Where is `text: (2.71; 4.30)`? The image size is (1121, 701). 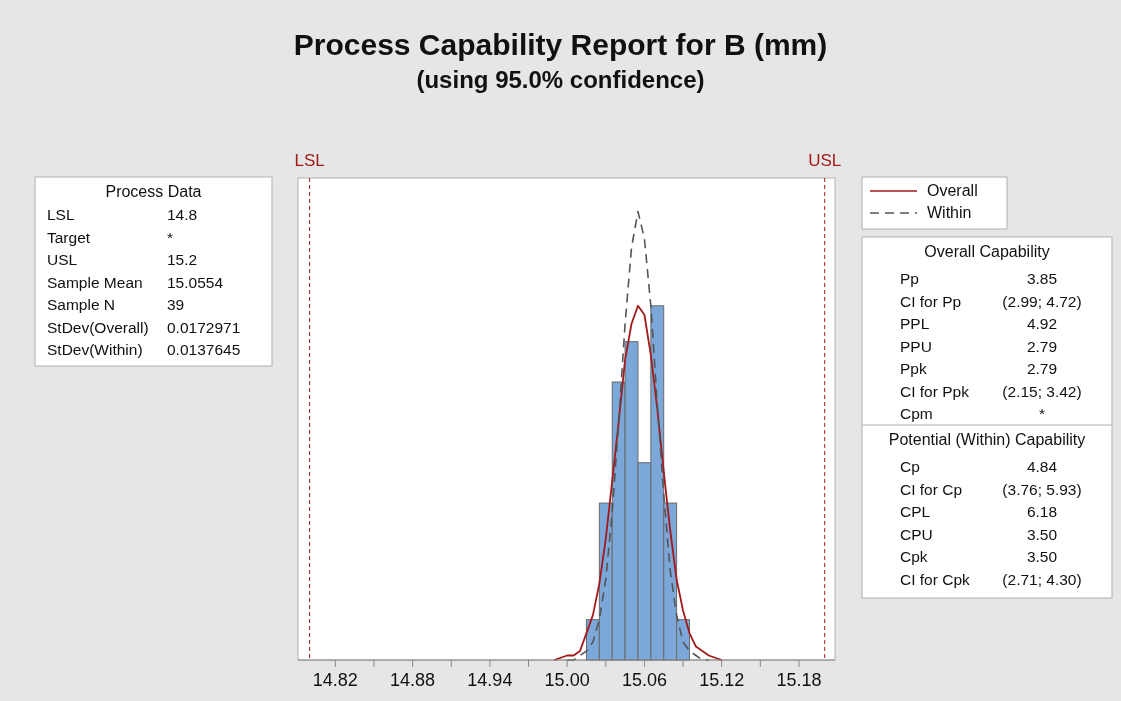
text: (2.71; 4.30) is located at coordinates (1042, 579).